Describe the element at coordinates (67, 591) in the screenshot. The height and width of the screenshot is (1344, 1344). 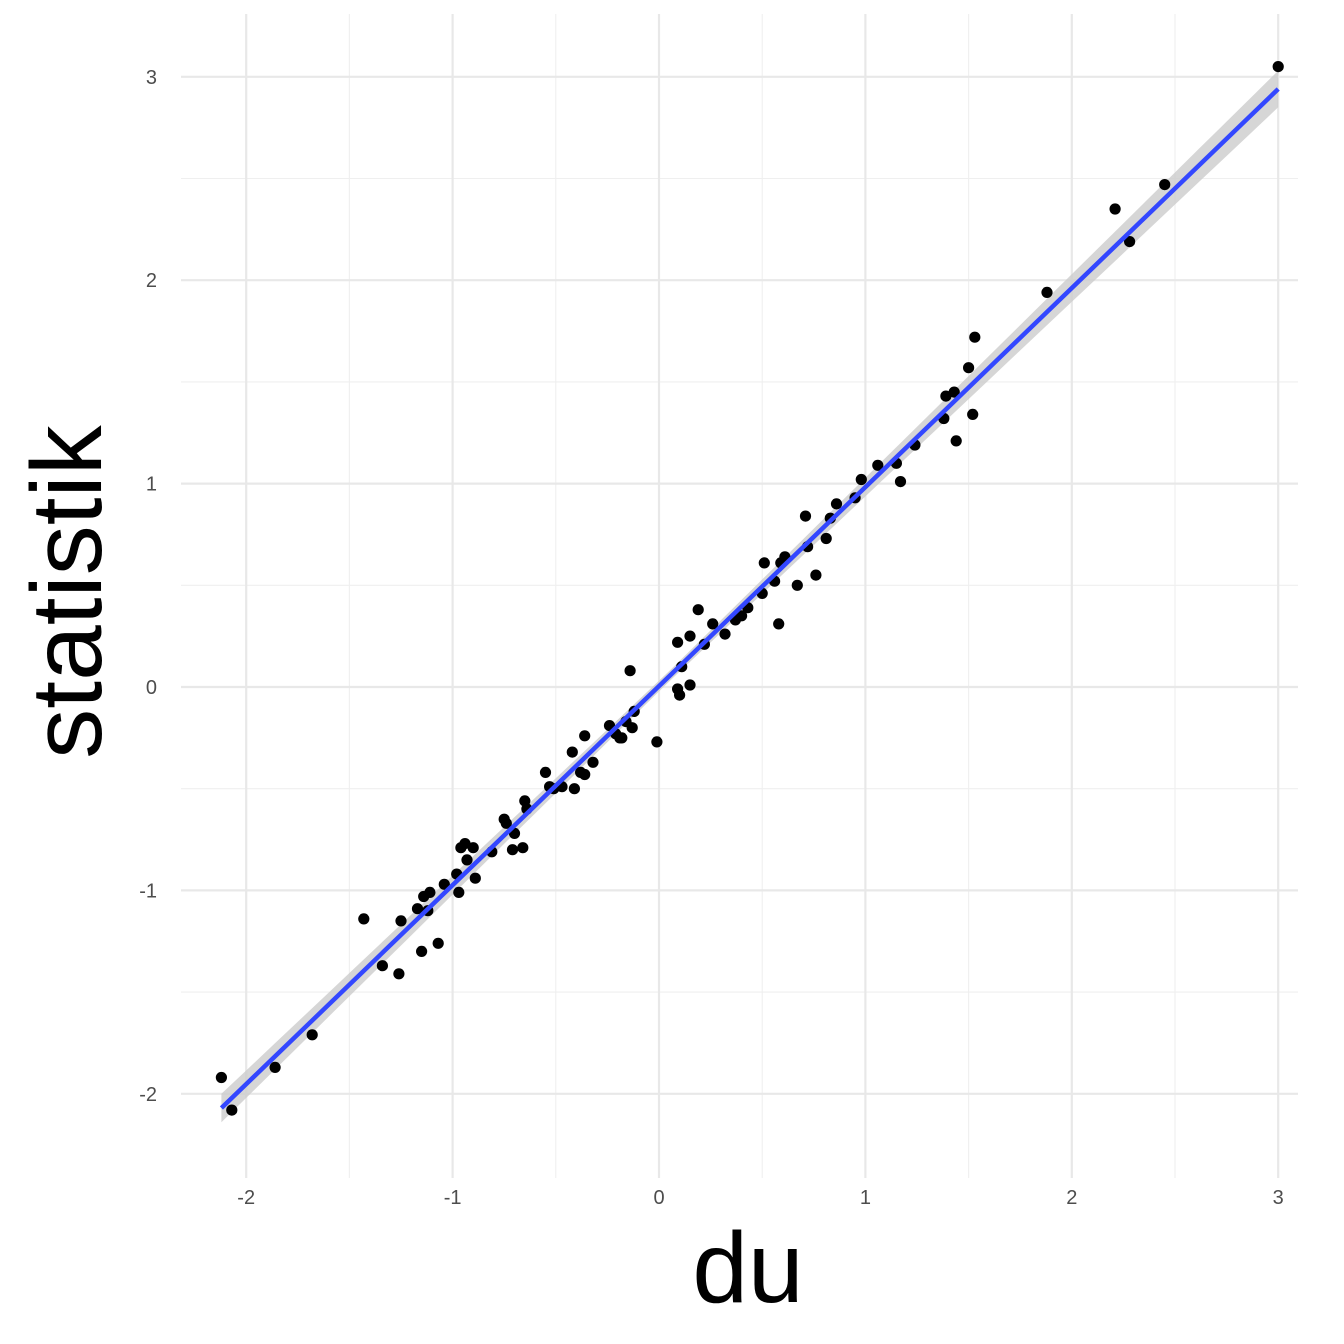
I see `y-axis-title: statistik` at that location.